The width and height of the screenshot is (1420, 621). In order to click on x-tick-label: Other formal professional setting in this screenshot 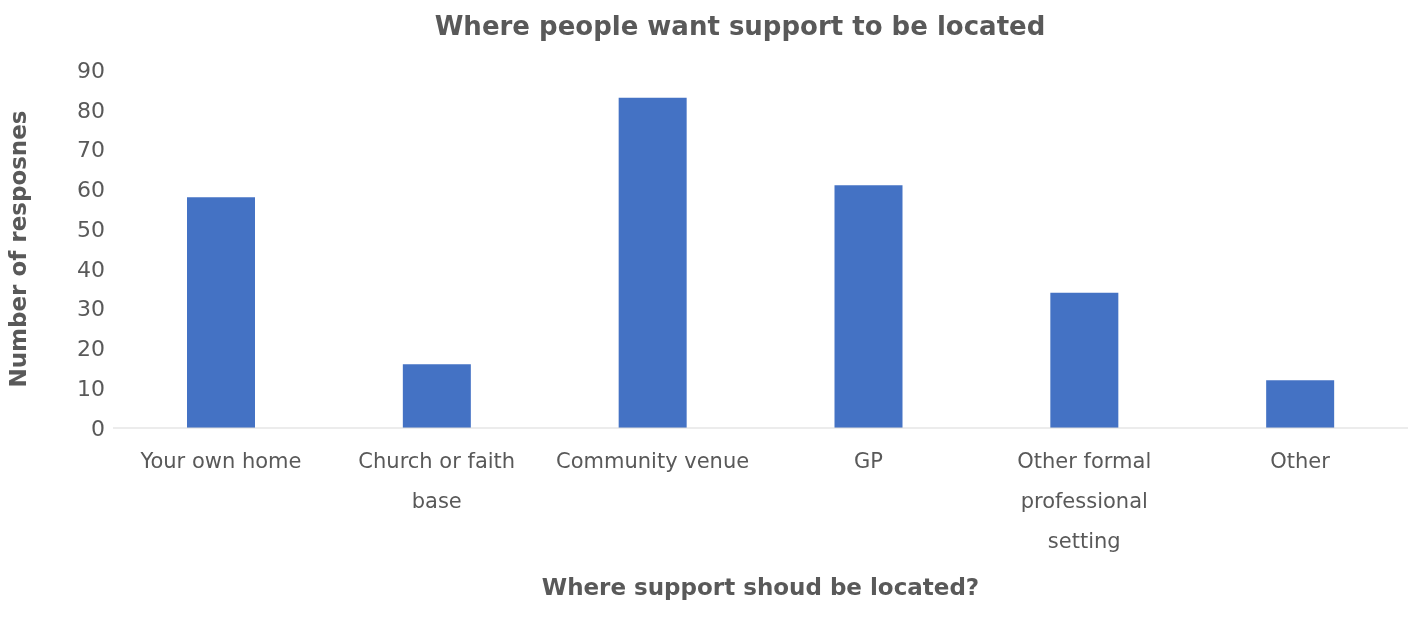, I will do `click(1084, 501)`.